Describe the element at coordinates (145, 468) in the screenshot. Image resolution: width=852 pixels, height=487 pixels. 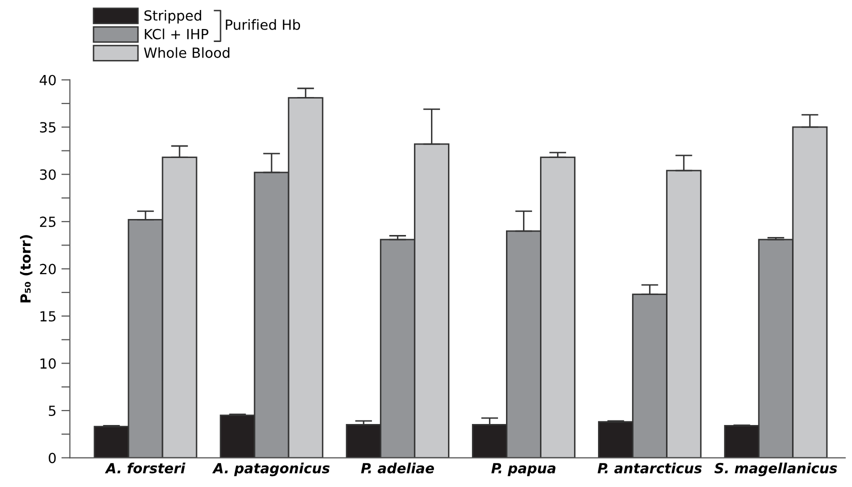
I see `x-tick-label: A. forsteri` at that location.